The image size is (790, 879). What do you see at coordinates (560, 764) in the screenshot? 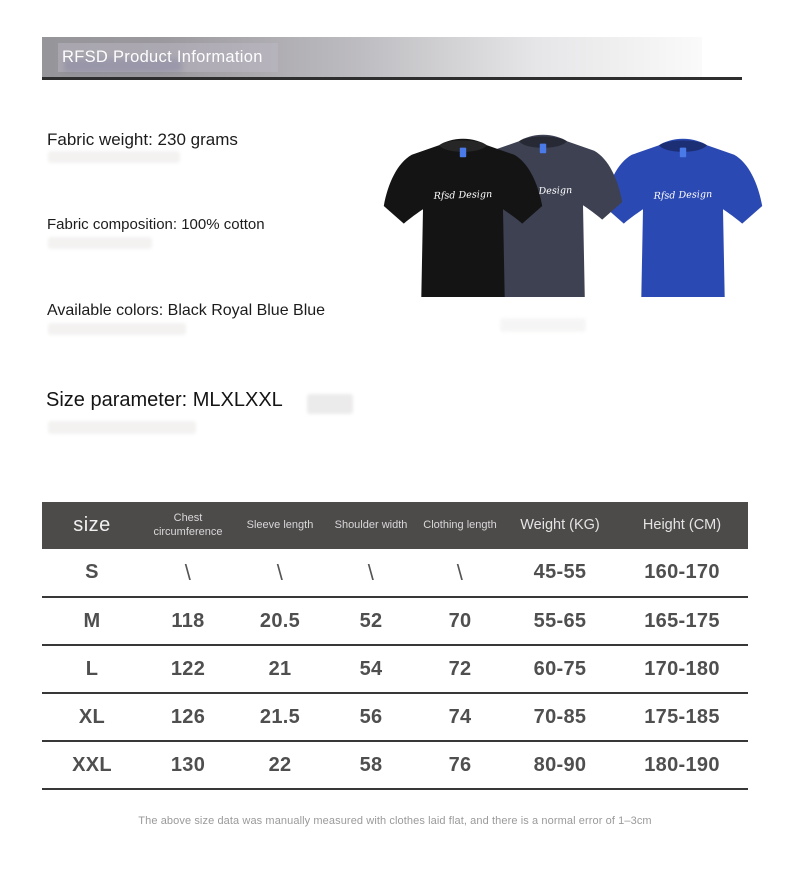
I see `table-cell: 80-90` at bounding box center [560, 764].